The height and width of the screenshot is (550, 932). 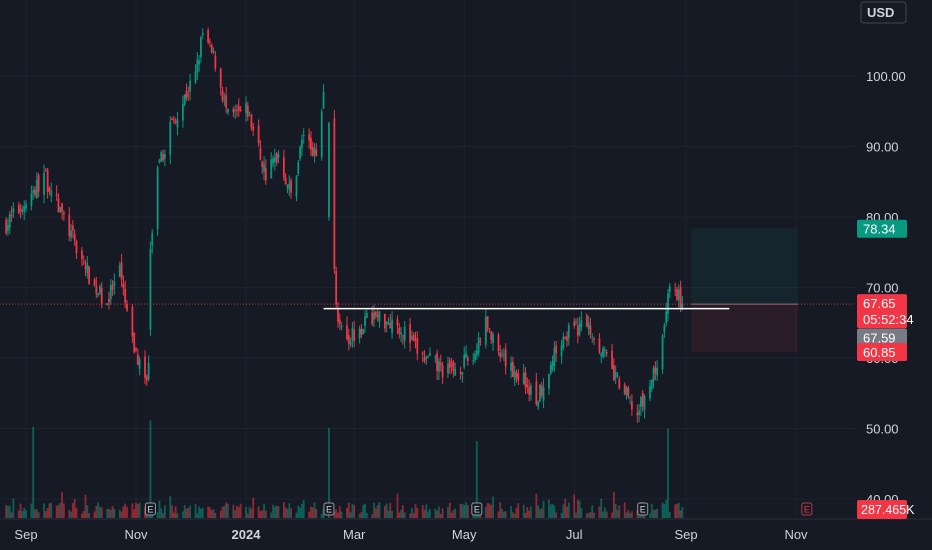 What do you see at coordinates (744, 290) in the screenshot?
I see `long-position-tool` at bounding box center [744, 290].